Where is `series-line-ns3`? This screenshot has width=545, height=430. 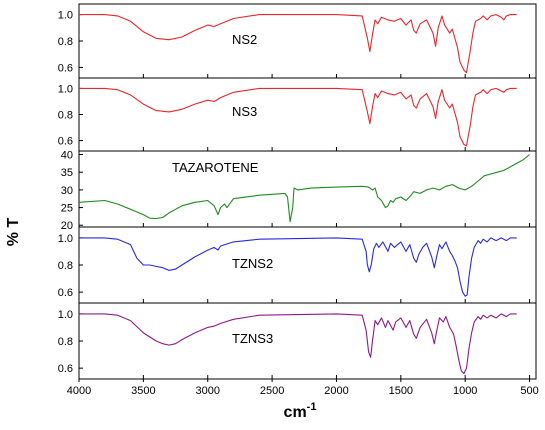 series-line-ns3 is located at coordinates (298, 117).